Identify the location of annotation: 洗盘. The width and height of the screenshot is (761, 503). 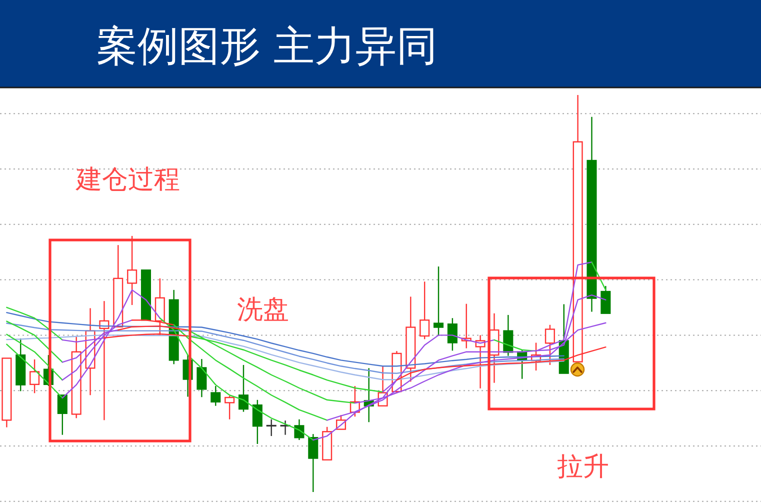
(263, 310).